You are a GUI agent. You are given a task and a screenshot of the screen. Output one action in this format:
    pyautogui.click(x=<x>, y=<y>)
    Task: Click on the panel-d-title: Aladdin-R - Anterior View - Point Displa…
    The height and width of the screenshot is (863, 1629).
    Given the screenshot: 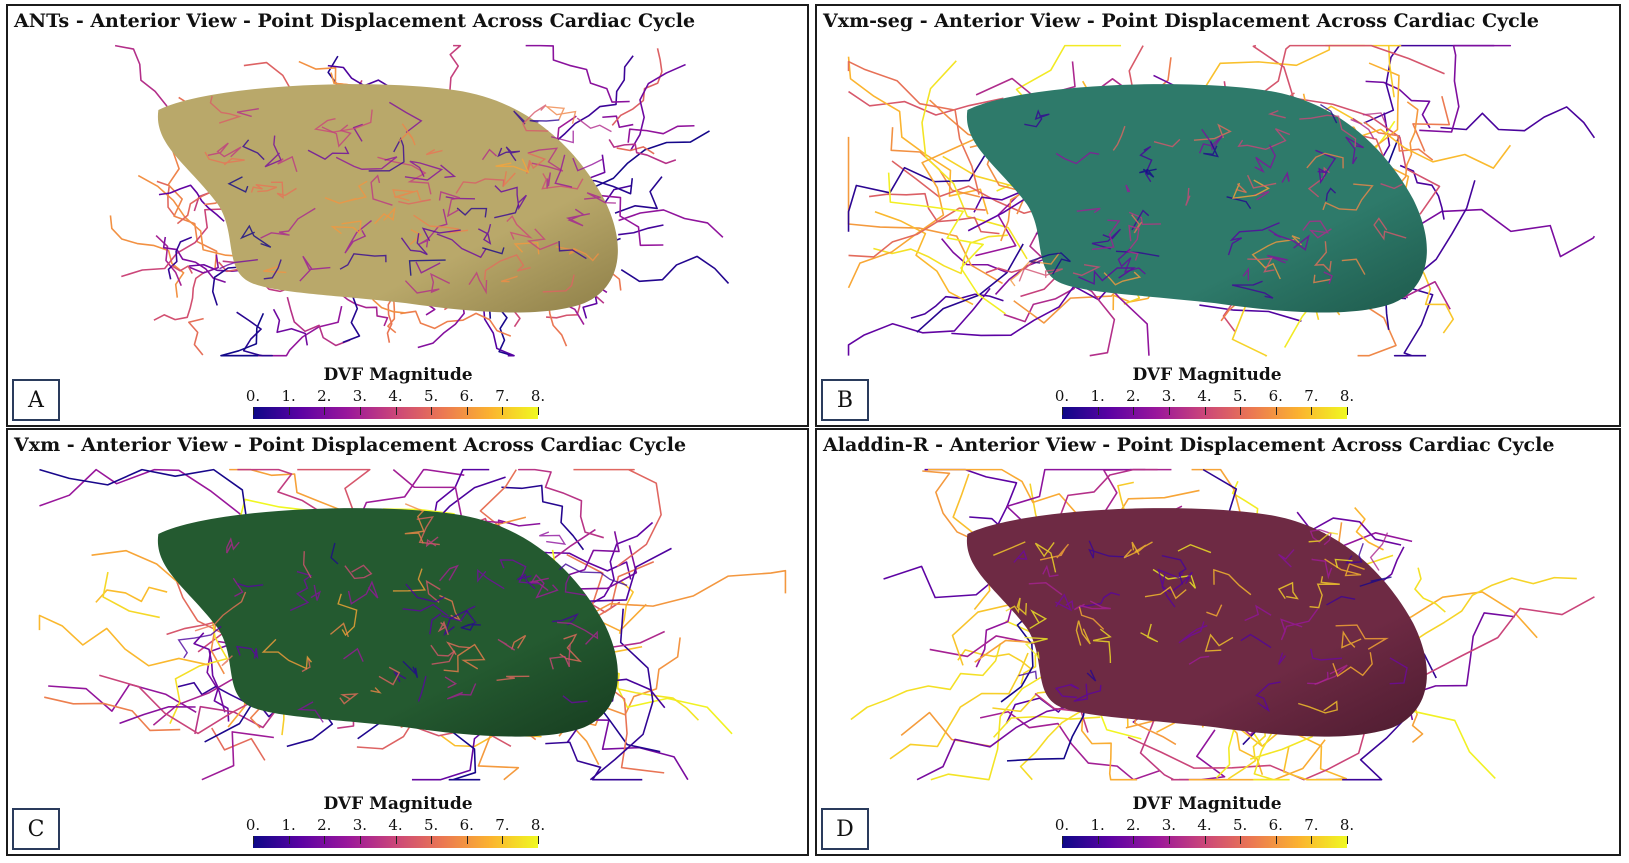 What is the action you would take?
    pyautogui.click(x=1189, y=445)
    